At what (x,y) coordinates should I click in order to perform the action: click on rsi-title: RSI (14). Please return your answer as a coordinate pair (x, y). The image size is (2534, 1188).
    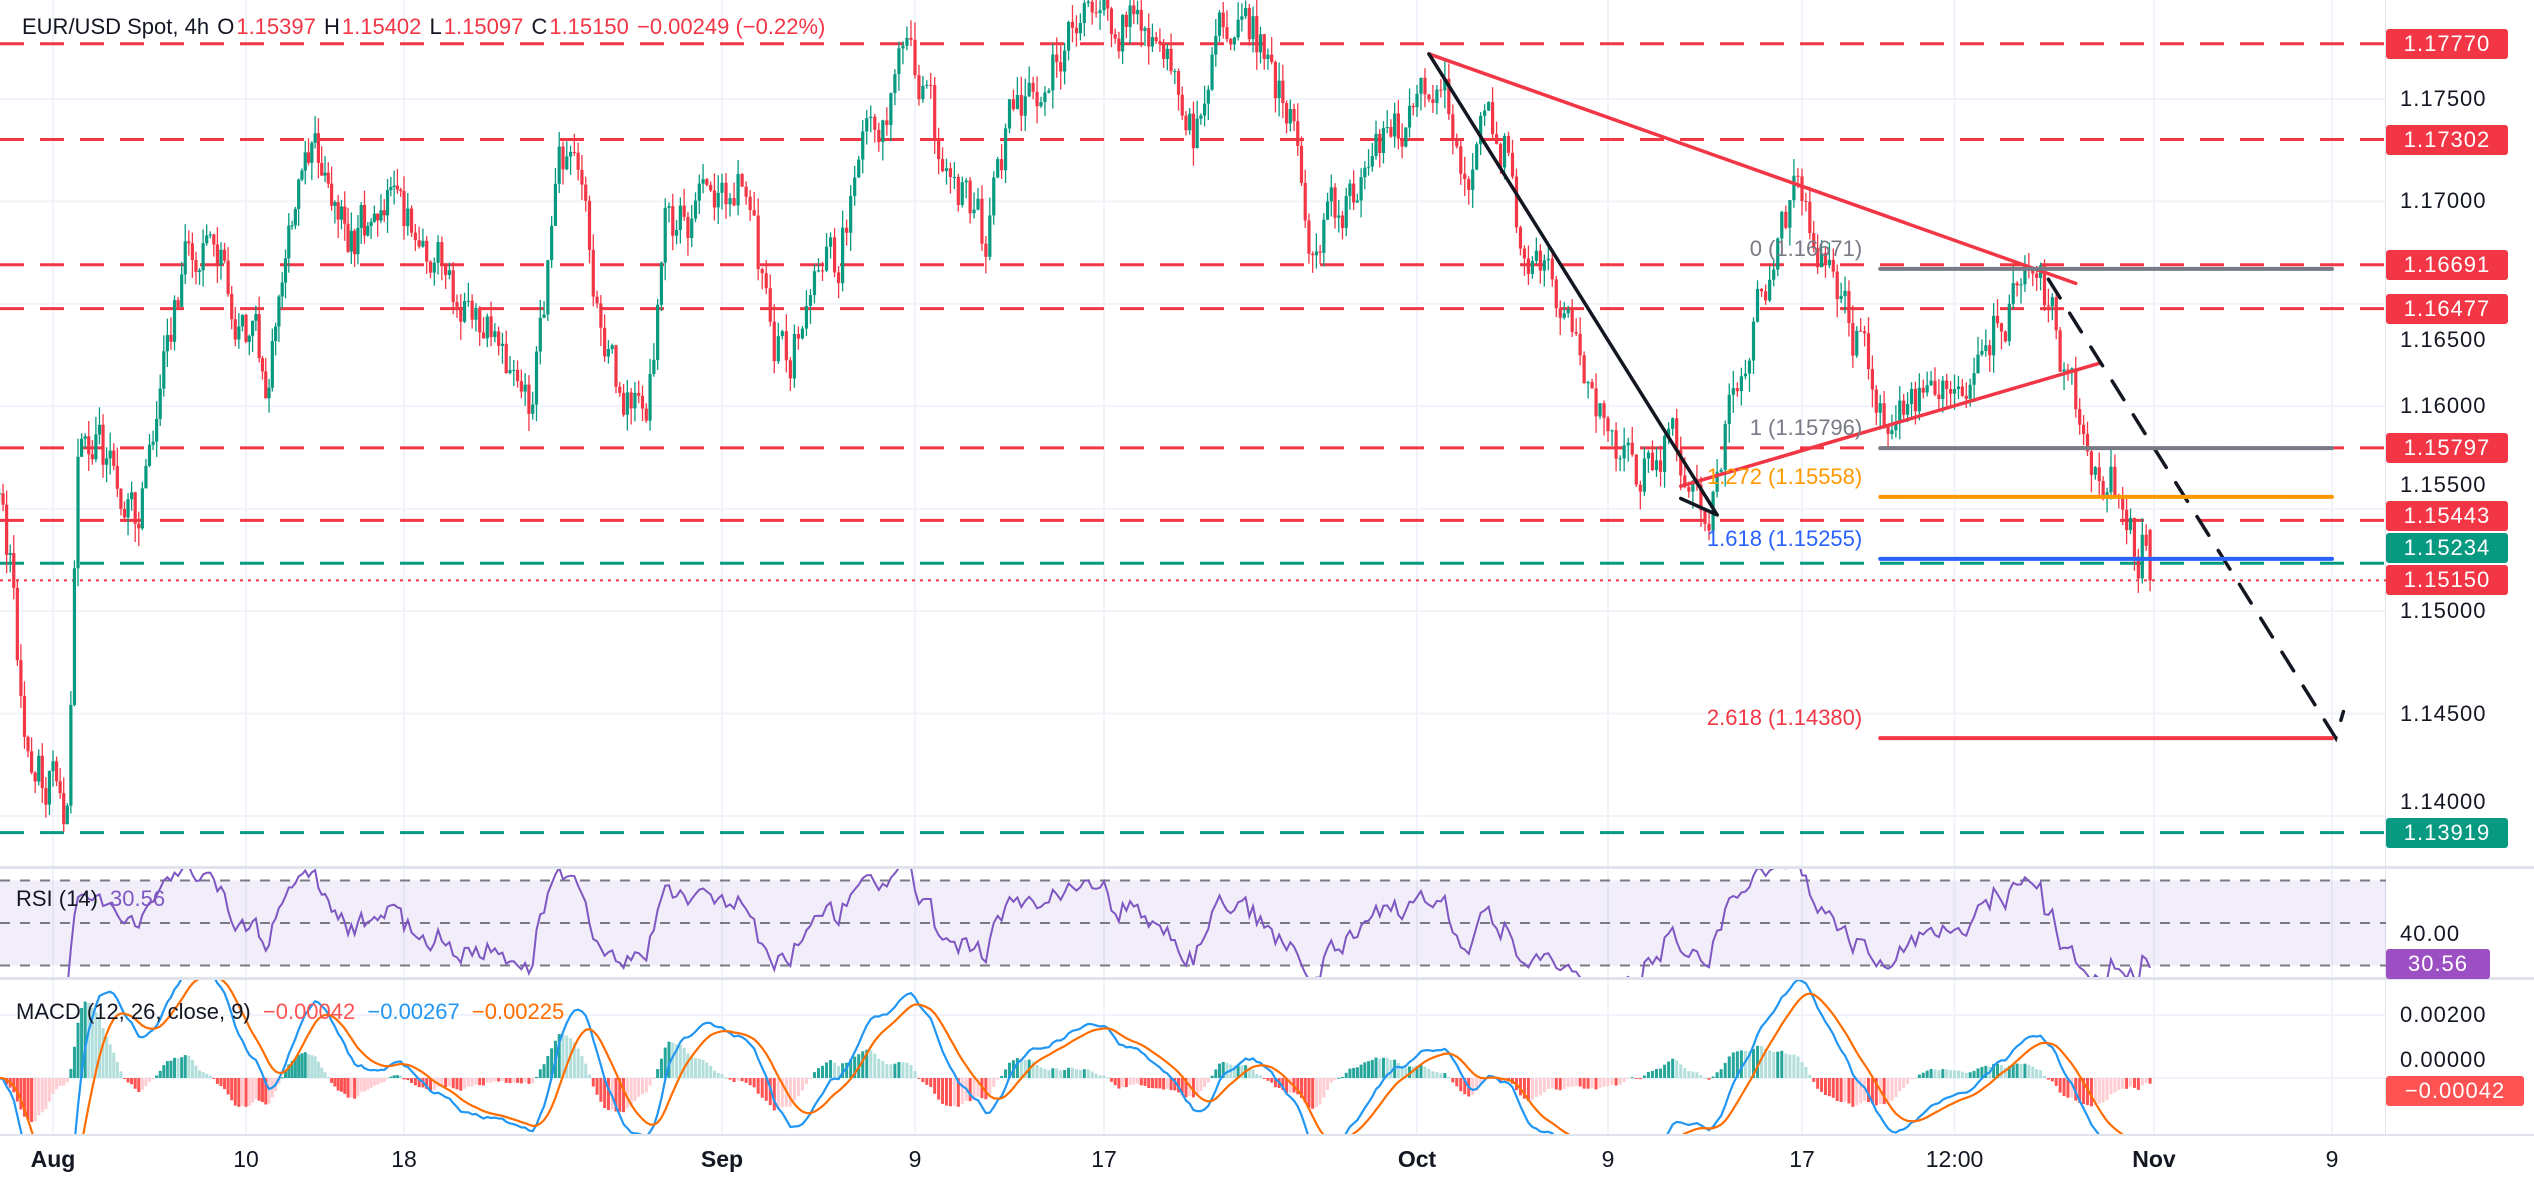
    Looking at the image, I should click on (57, 898).